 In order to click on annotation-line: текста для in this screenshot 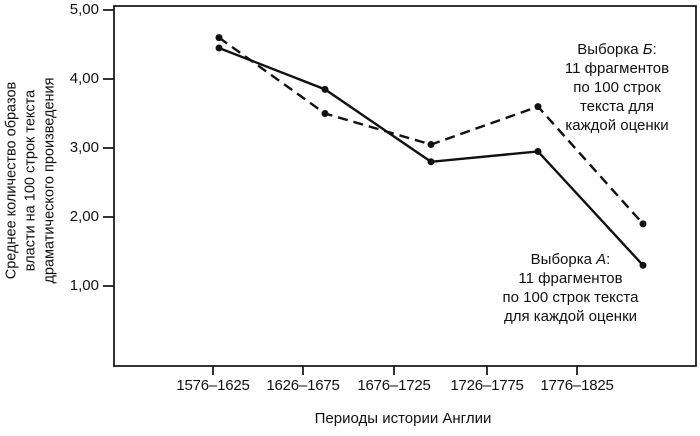, I will do `click(617, 106)`.